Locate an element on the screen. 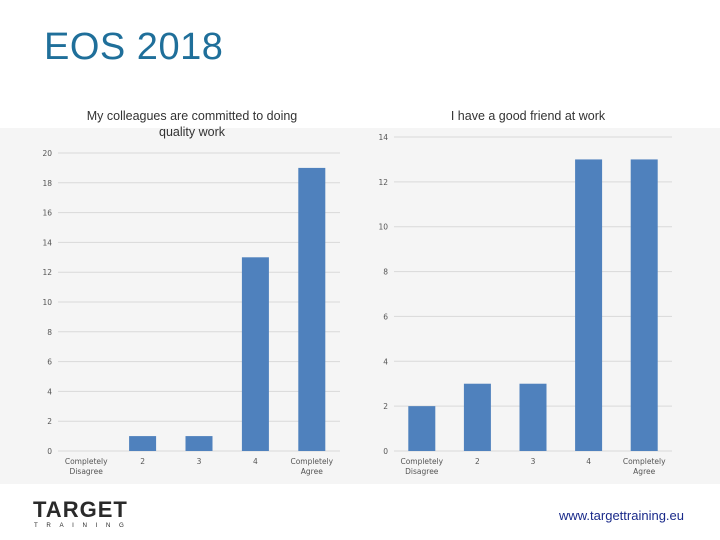 This screenshot has height=540, width=720. footer is located at coordinates (360, 512).